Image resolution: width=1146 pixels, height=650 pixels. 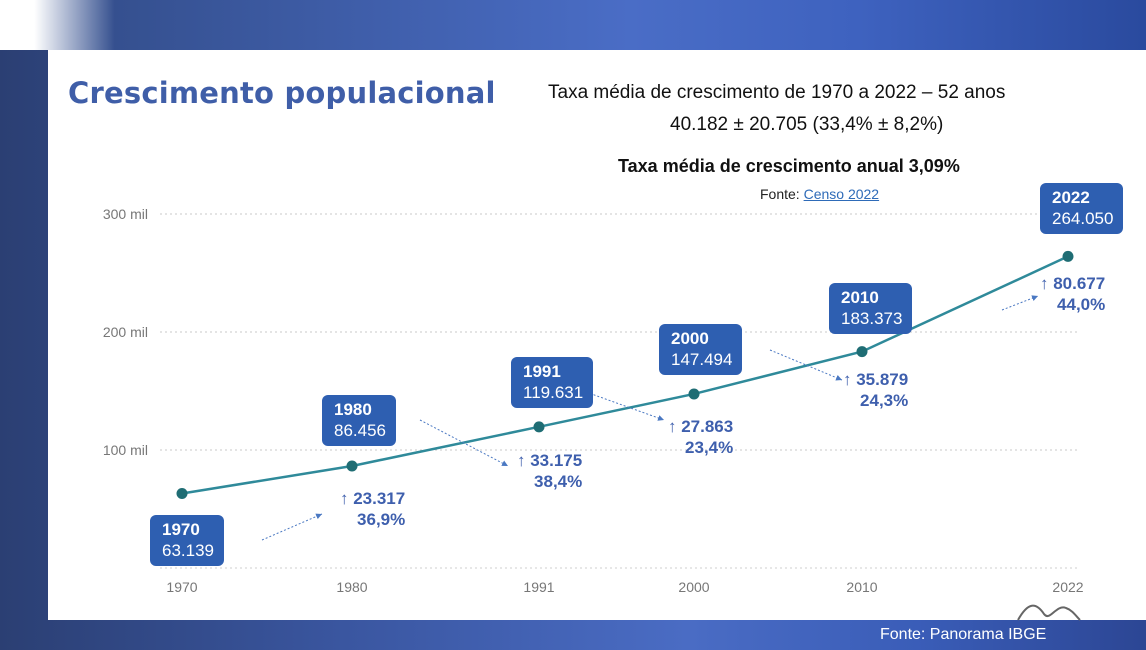 I want to click on callout-year: 2010, so click(x=860, y=297).